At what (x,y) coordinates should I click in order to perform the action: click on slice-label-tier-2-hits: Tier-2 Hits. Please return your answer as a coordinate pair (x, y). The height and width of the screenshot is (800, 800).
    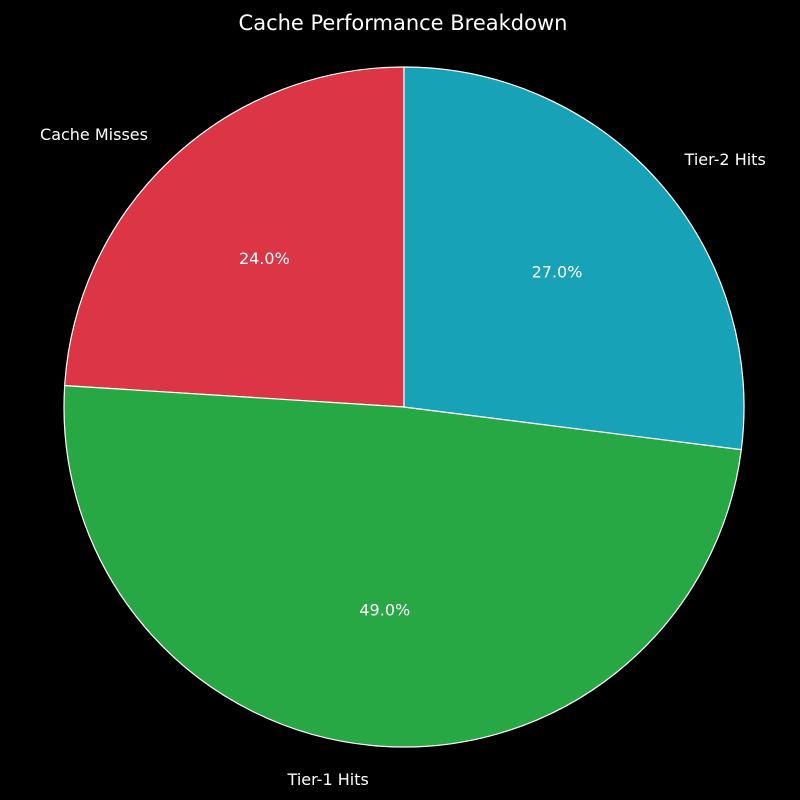
    Looking at the image, I should click on (725, 159).